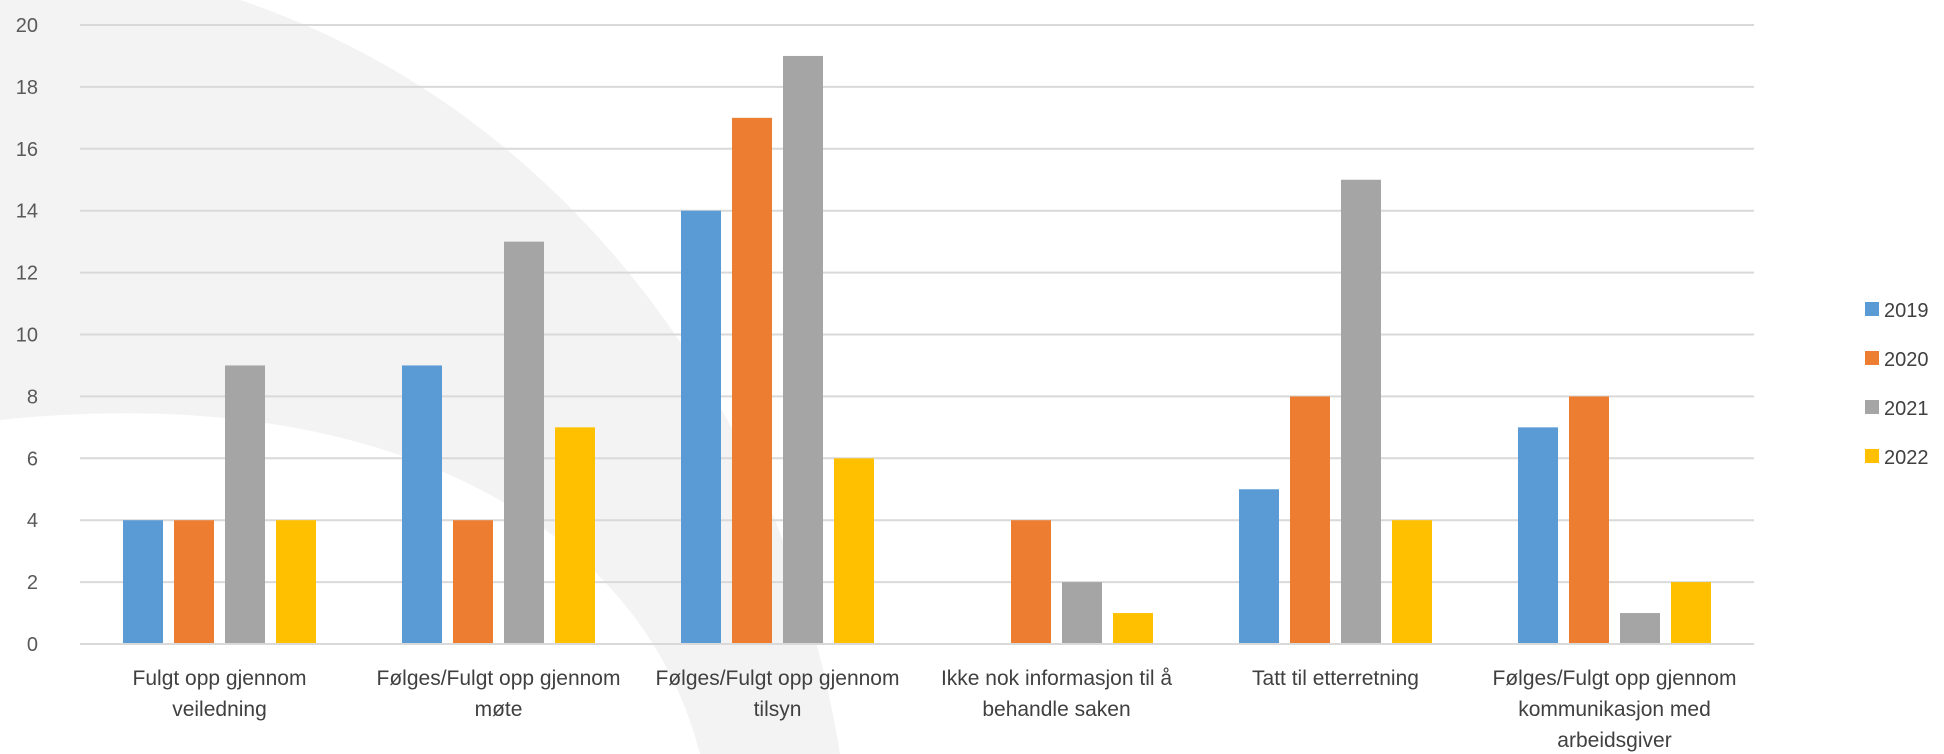 The width and height of the screenshot is (1944, 754). I want to click on category-label: kommunikasjon med, so click(1614, 709).